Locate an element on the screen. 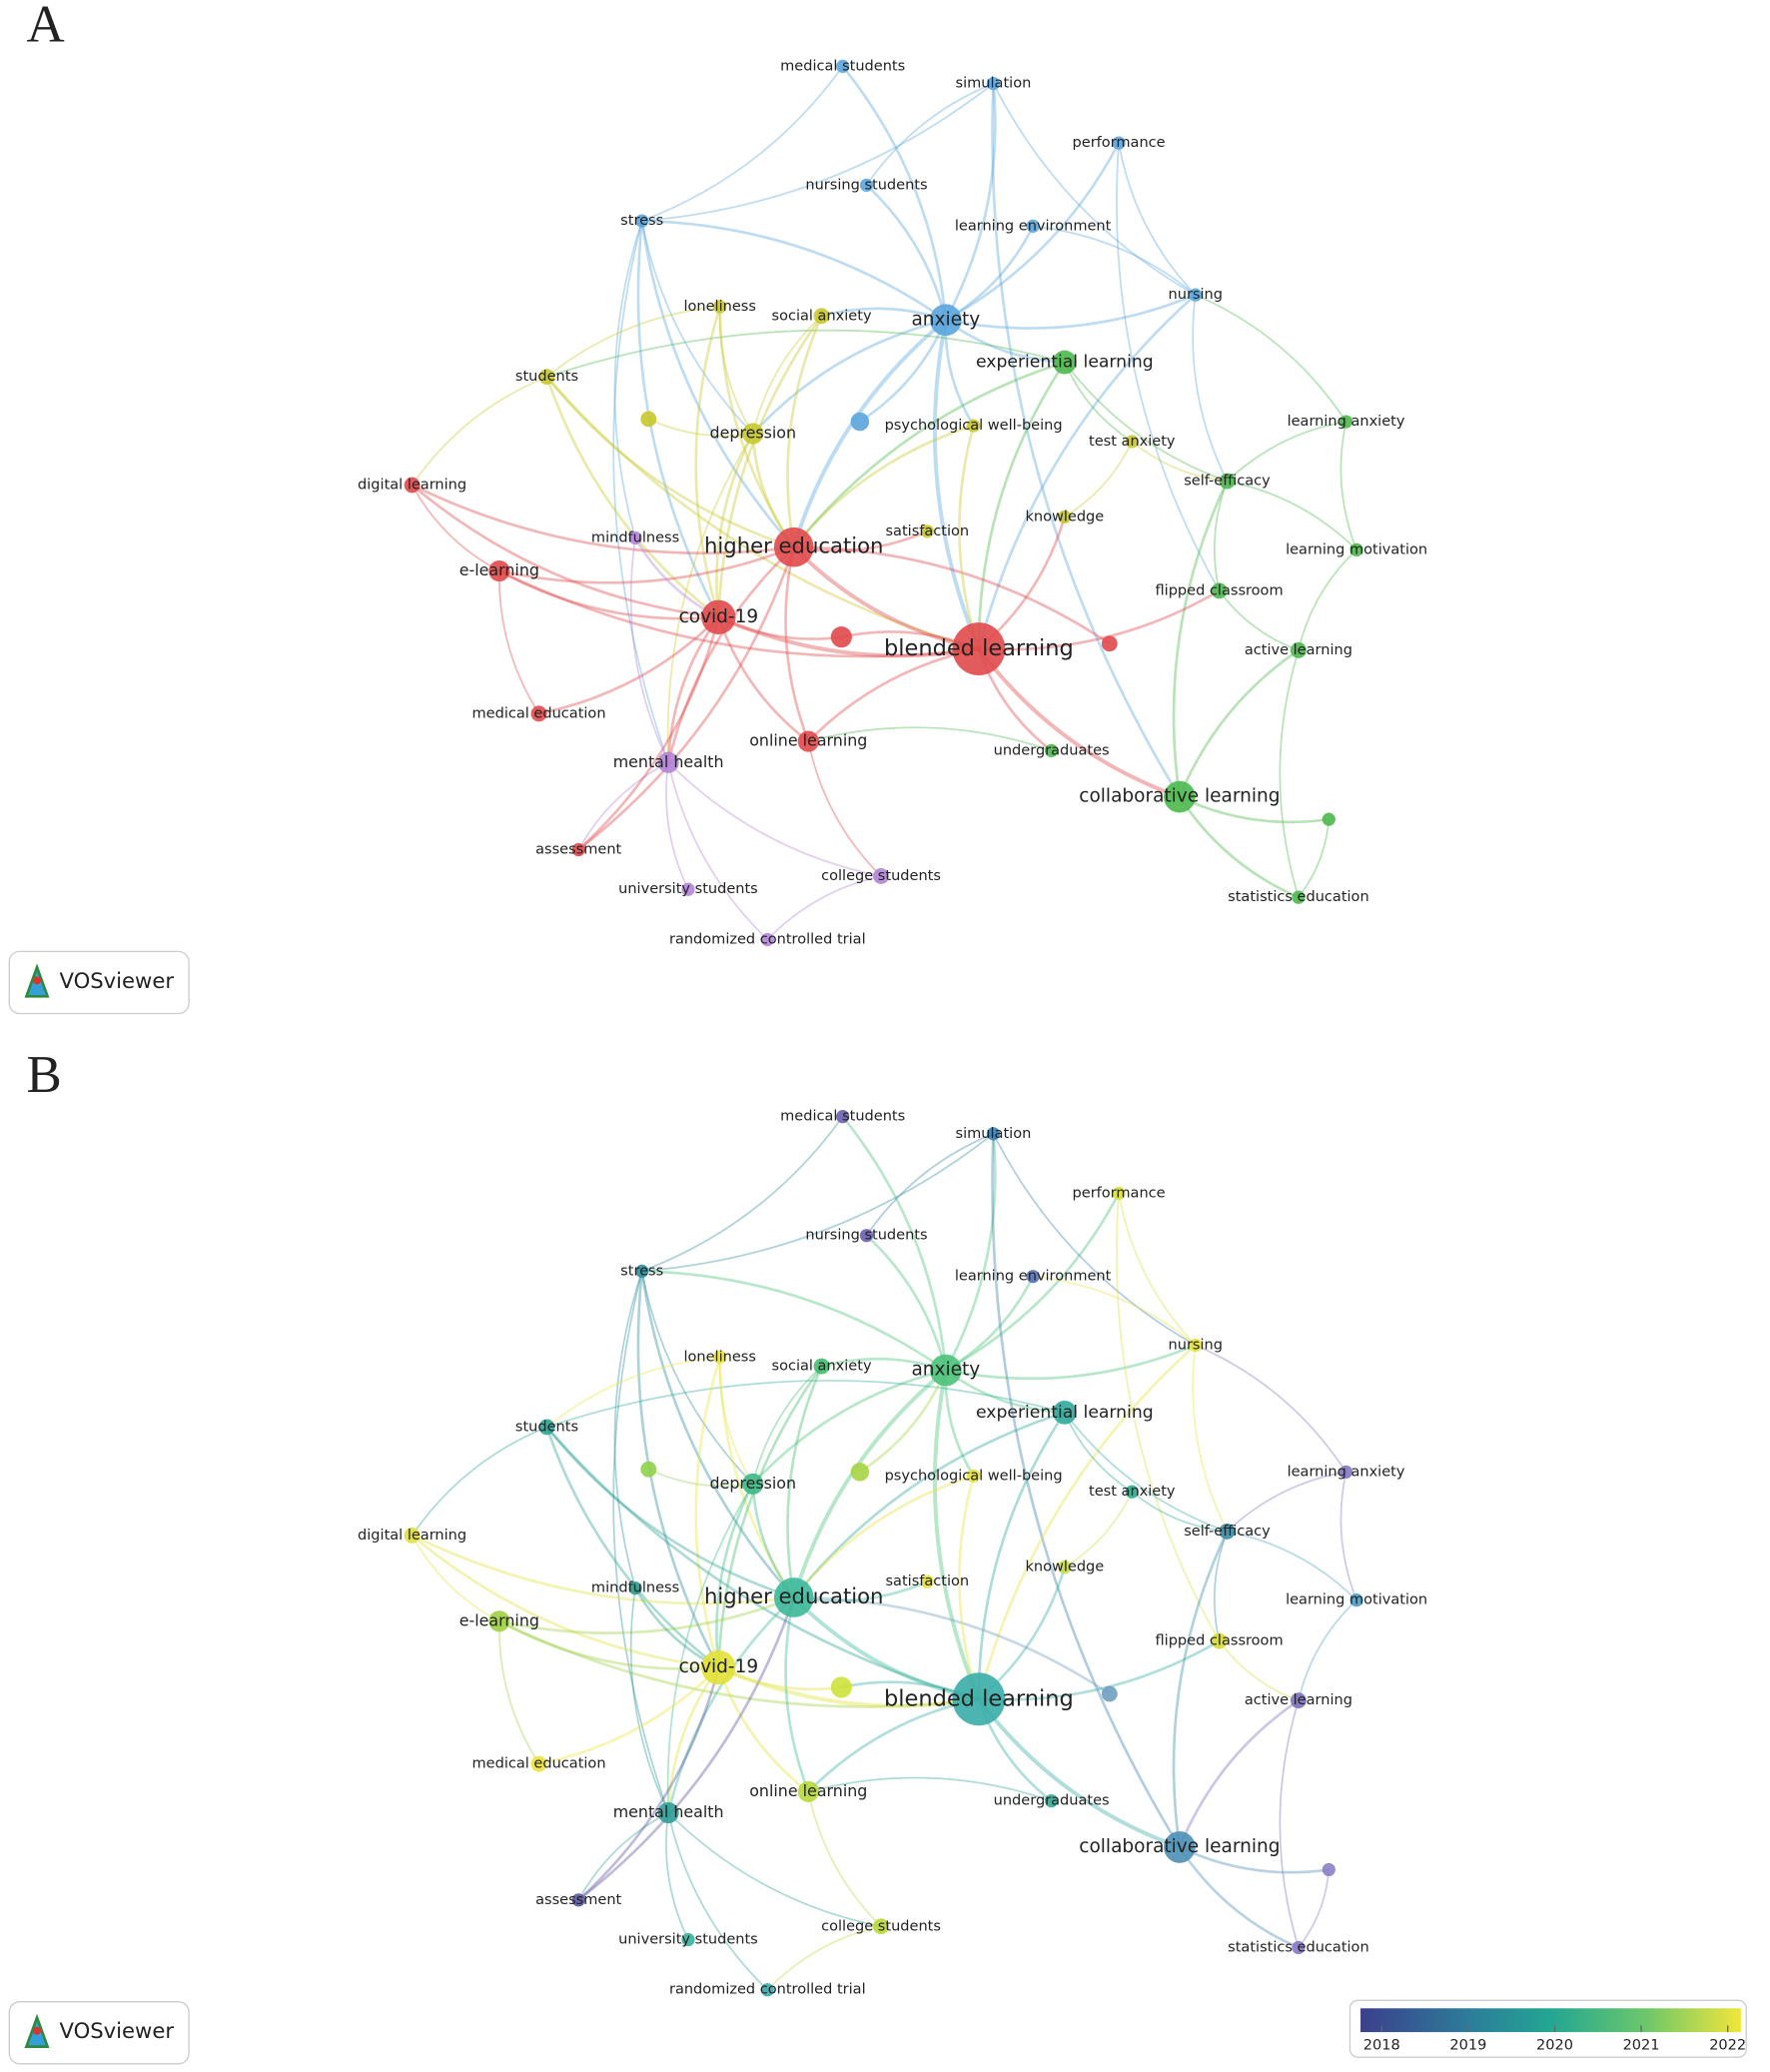 The height and width of the screenshot is (2072, 1770). node-label: digital learning is located at coordinates (412, 486).